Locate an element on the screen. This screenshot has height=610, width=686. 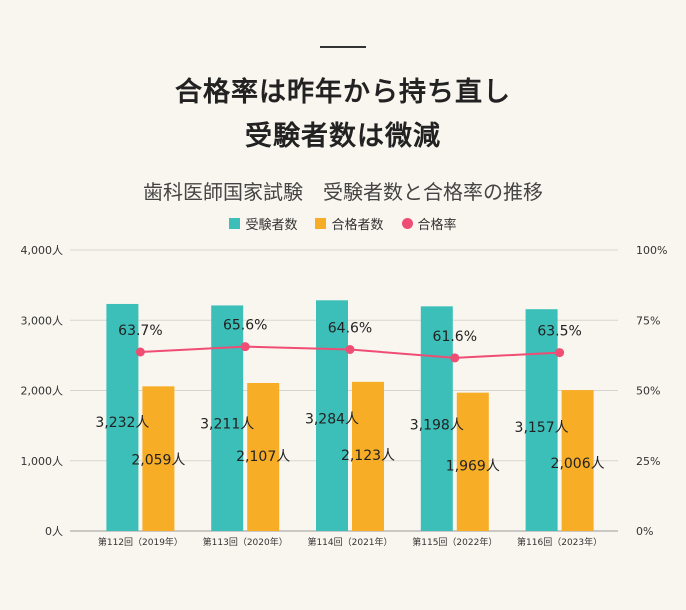
y-right-tick-label: 50% is located at coordinates (648, 391).